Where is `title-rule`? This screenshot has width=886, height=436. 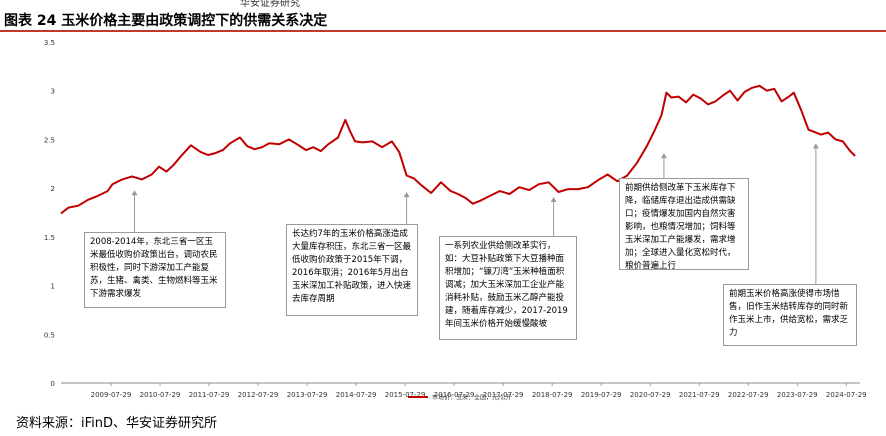 title-rule is located at coordinates (443, 31).